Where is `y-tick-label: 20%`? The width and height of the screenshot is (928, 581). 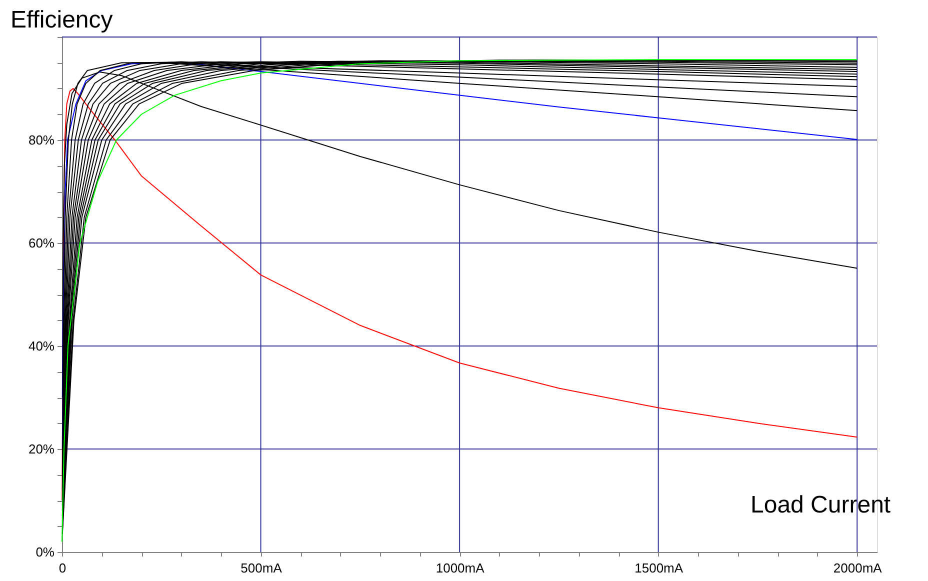 y-tick-label: 20% is located at coordinates (41, 449).